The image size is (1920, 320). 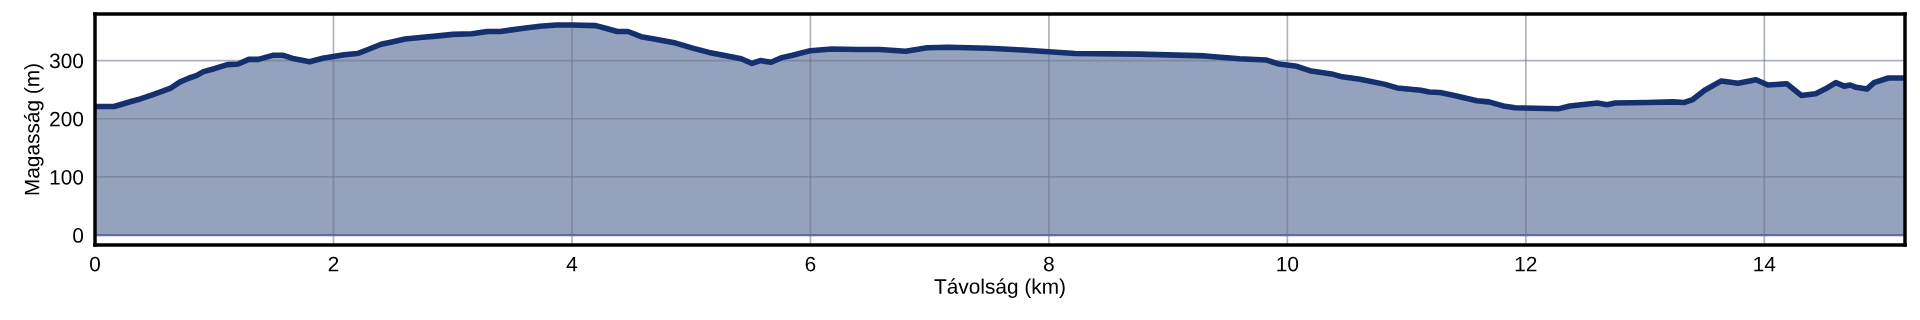 I want to click on x-tick-label: 2, so click(x=333, y=264).